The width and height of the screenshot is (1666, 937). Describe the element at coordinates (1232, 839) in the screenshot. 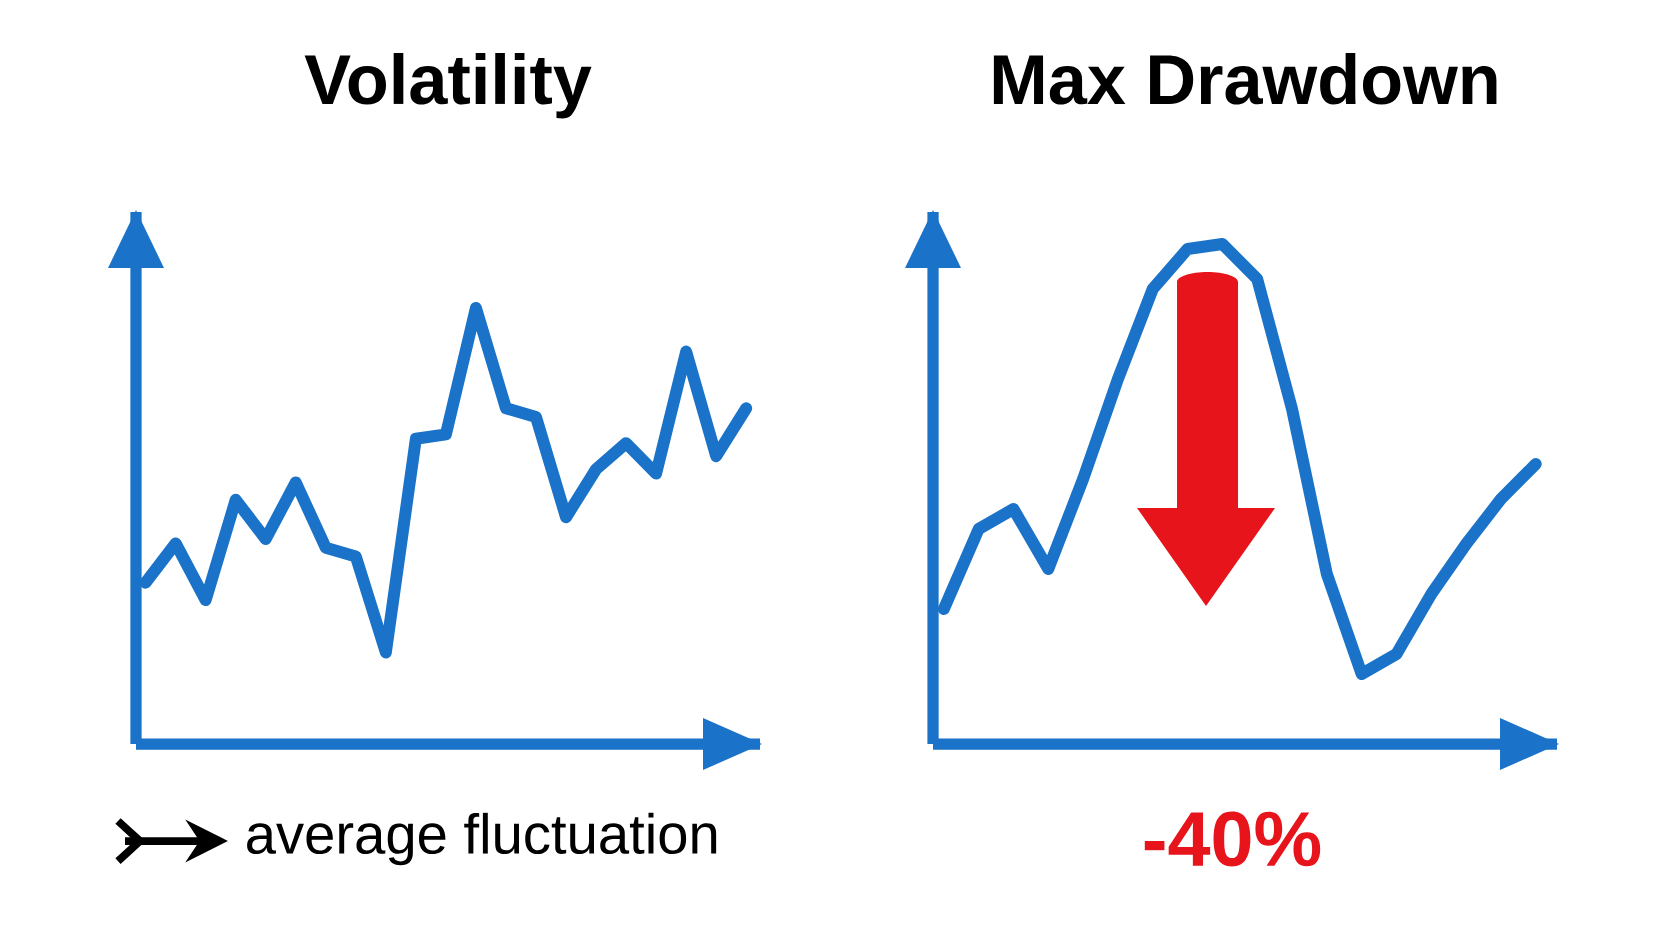

I see `text: -40%` at that location.